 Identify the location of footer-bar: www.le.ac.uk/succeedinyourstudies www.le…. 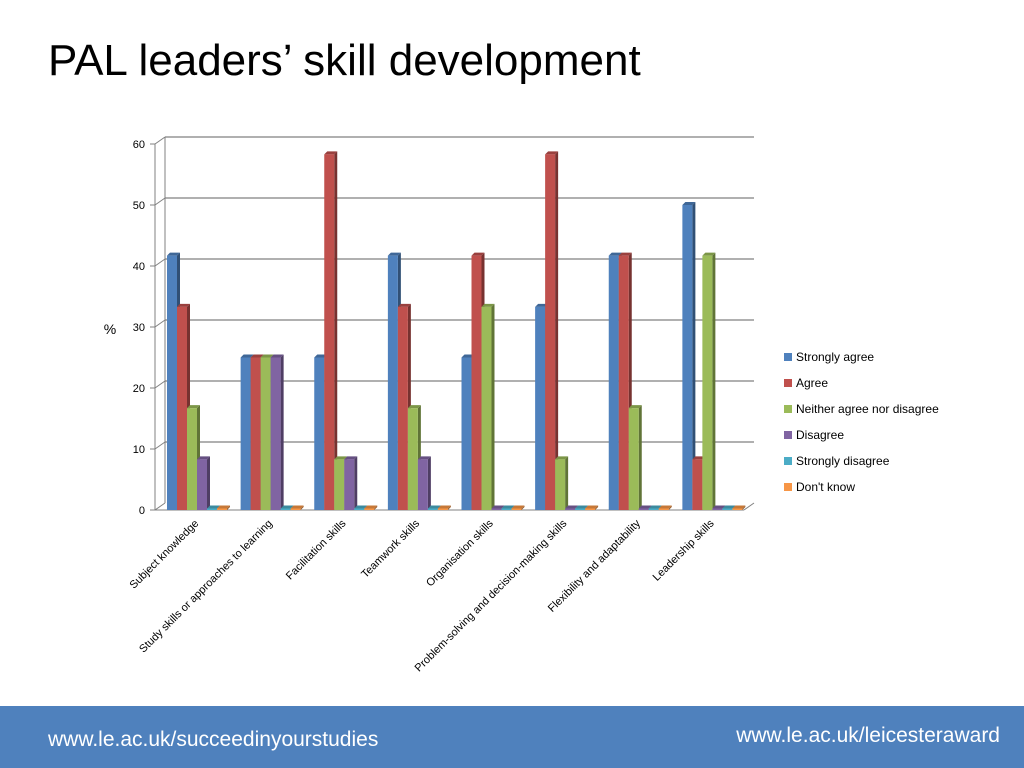
(512, 737).